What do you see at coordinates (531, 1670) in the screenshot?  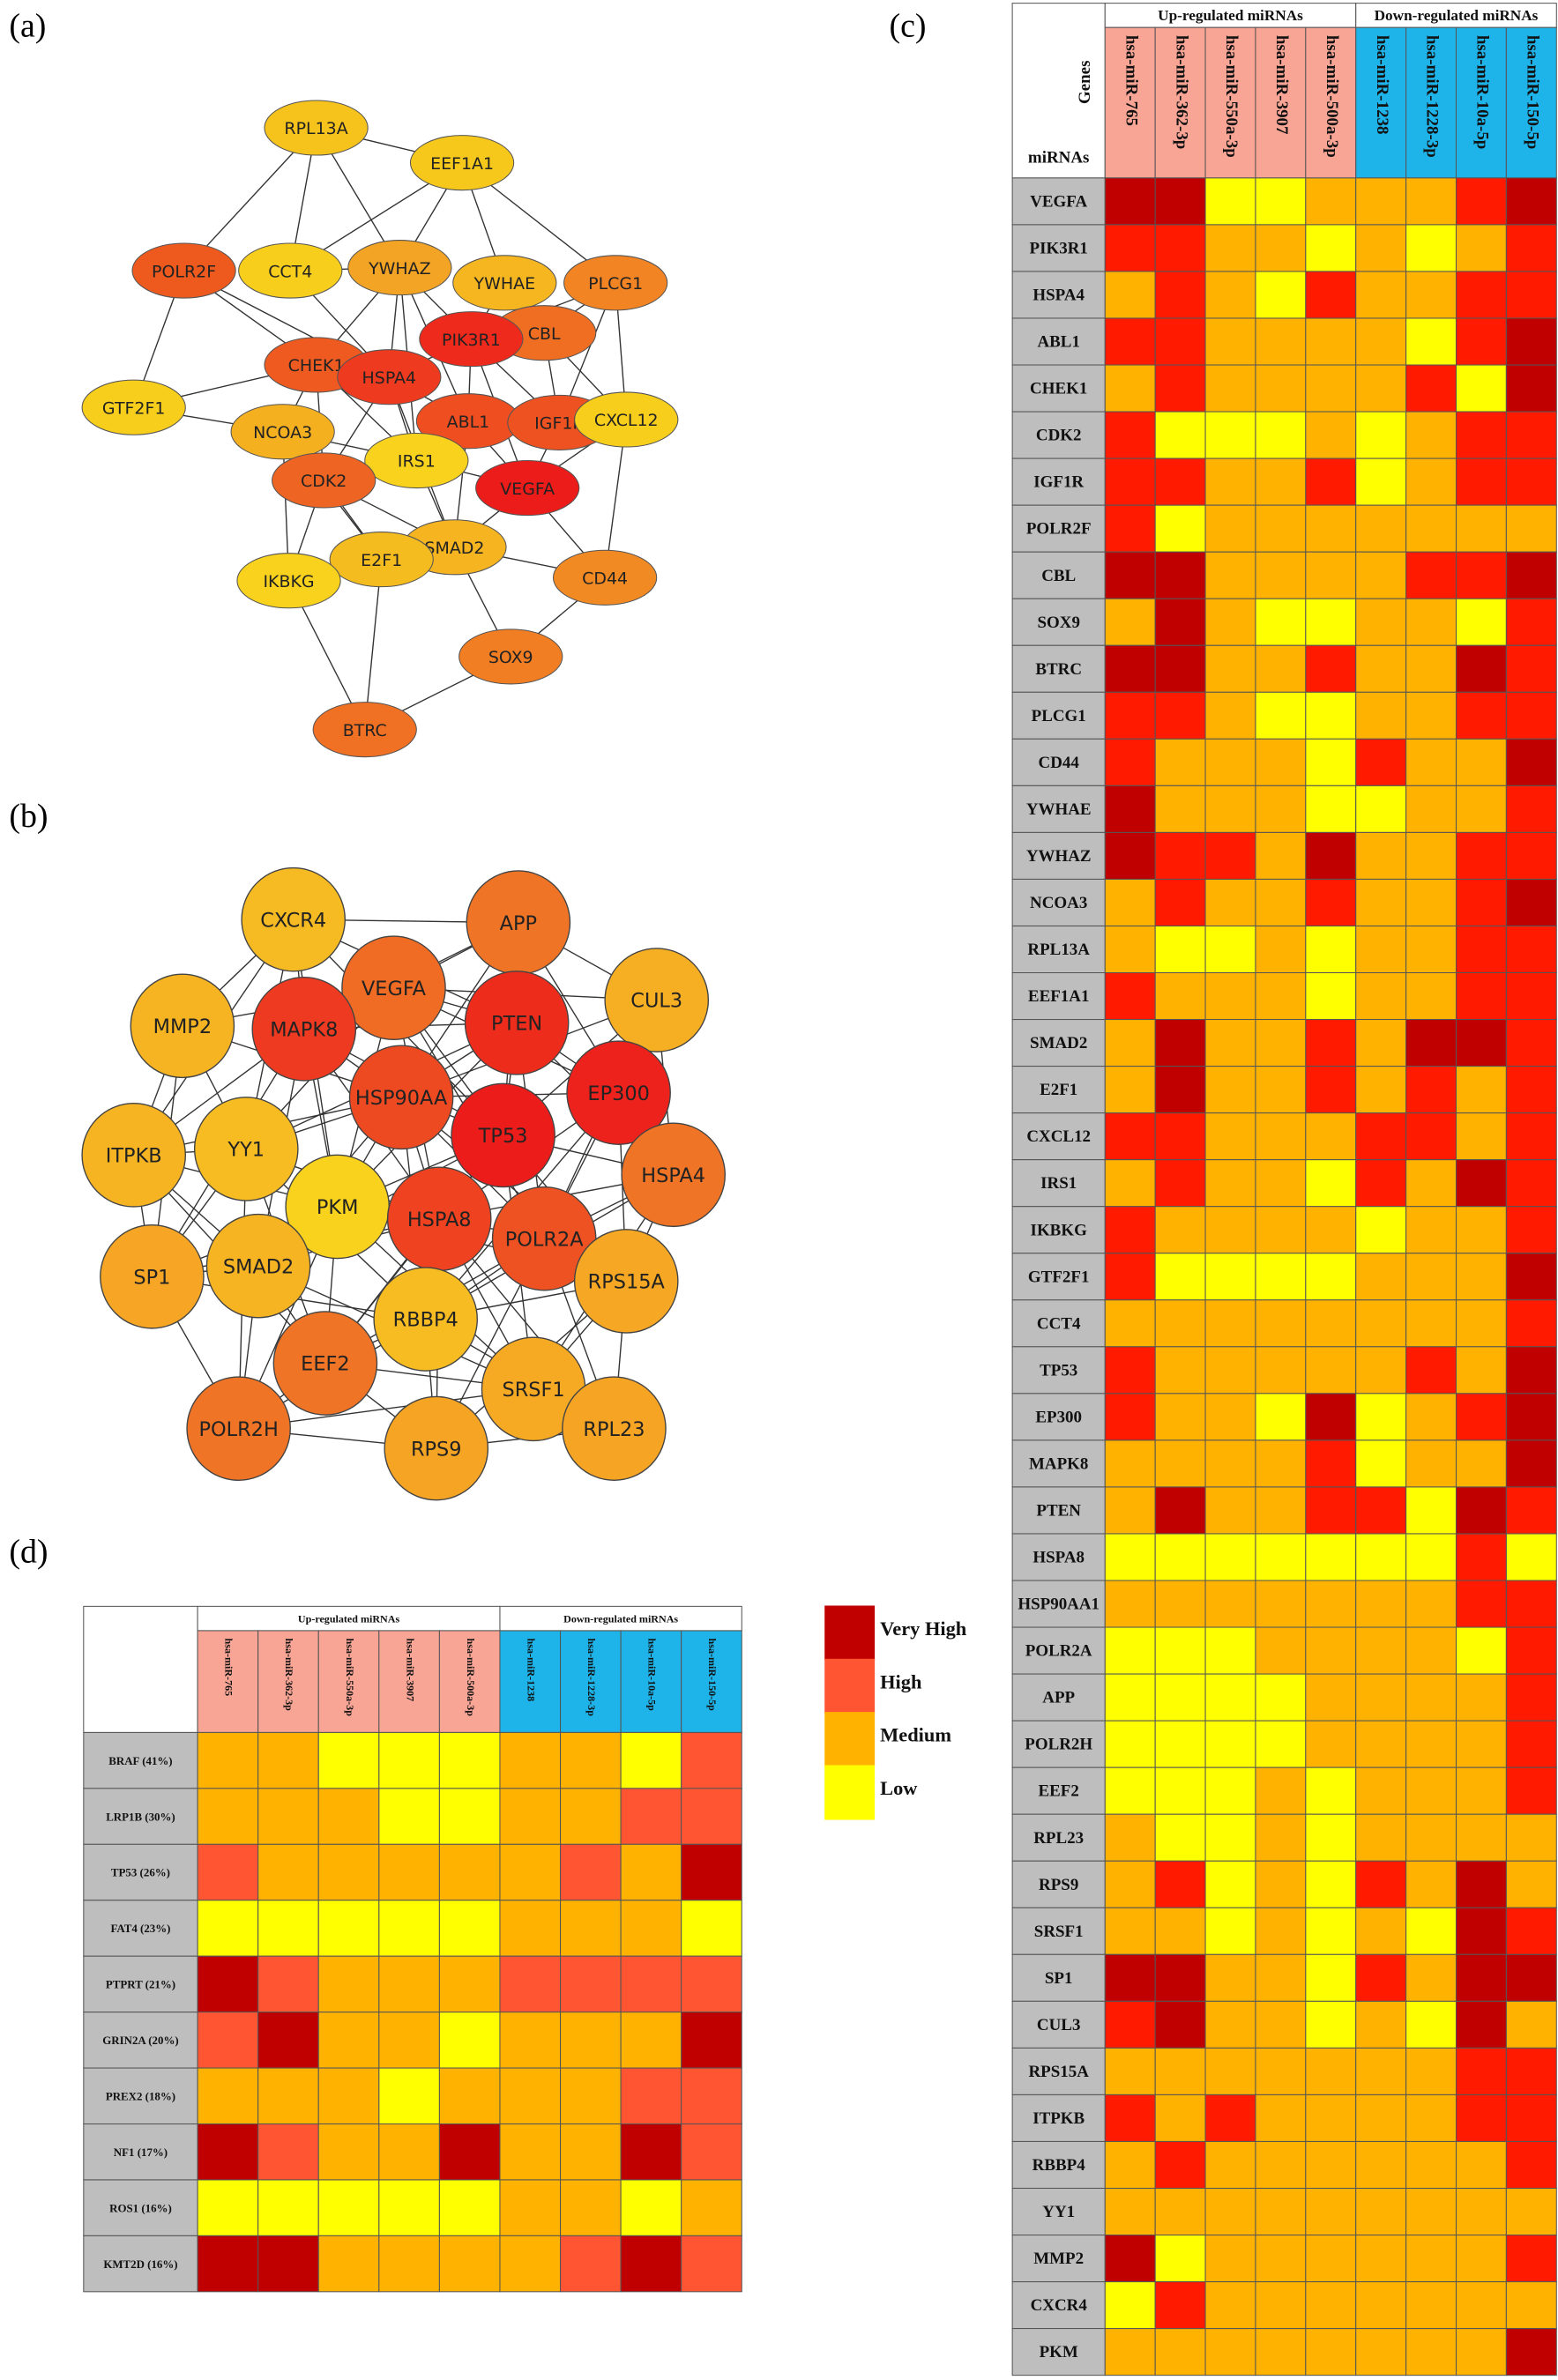 I see `column-label: hsa-miR-1238` at bounding box center [531, 1670].